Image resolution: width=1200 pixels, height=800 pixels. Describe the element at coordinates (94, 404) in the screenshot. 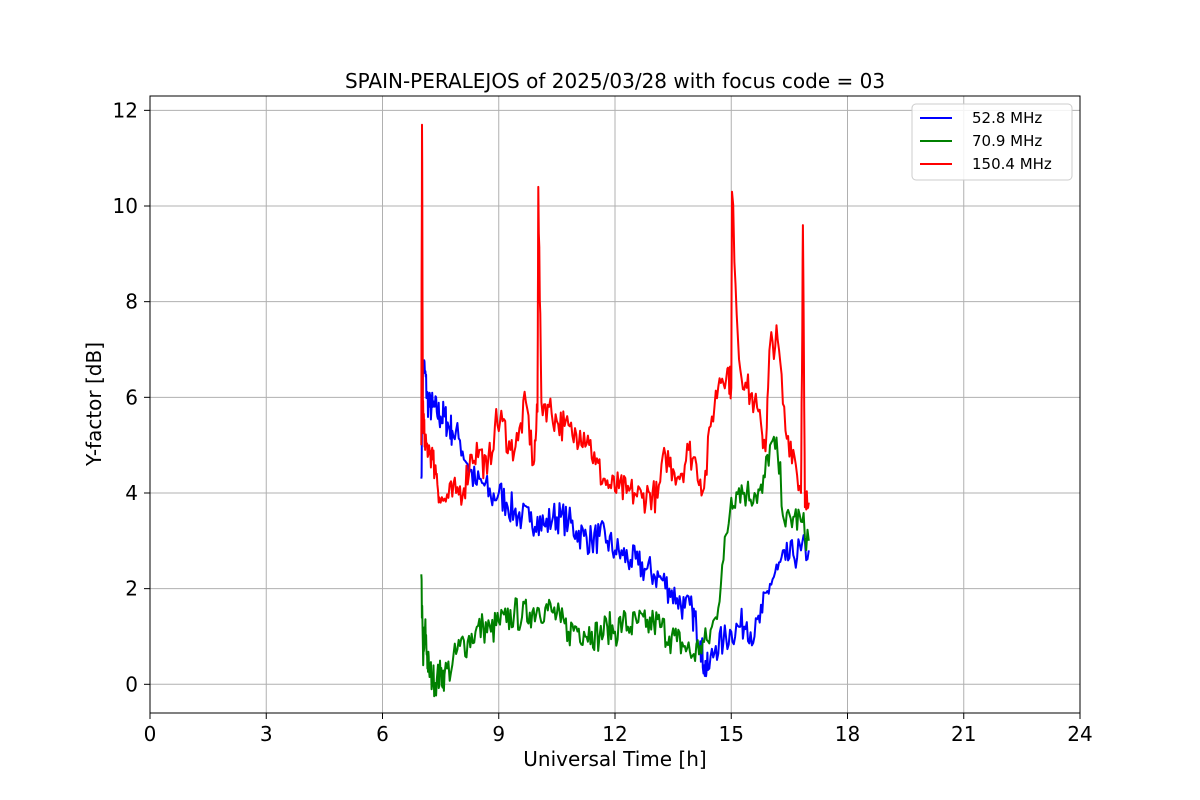

I see `y-axis-label: Y-factor [dB]` at that location.